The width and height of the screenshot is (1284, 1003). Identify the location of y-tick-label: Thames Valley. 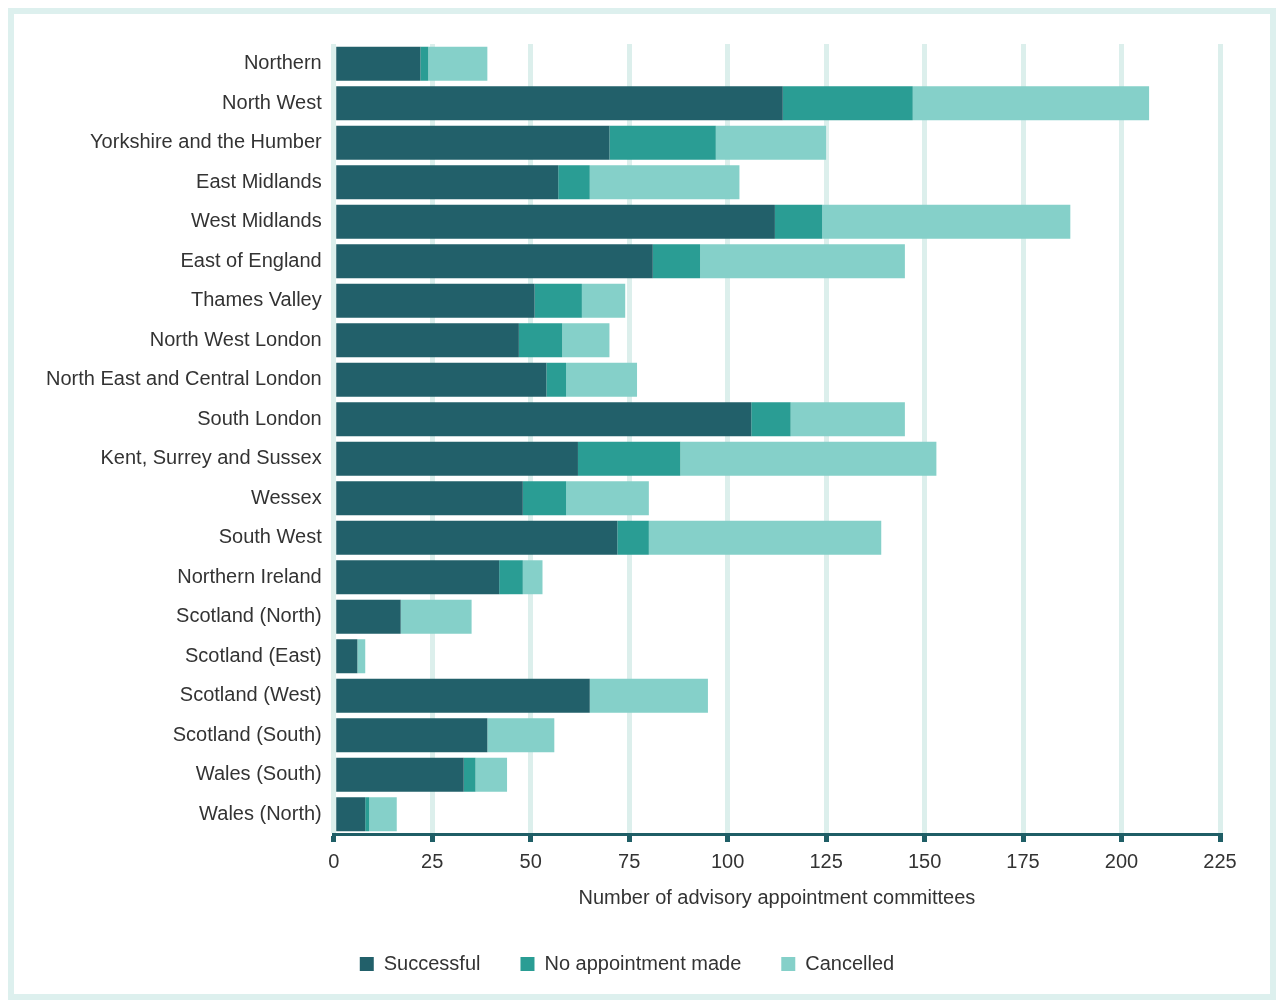
(256, 299).